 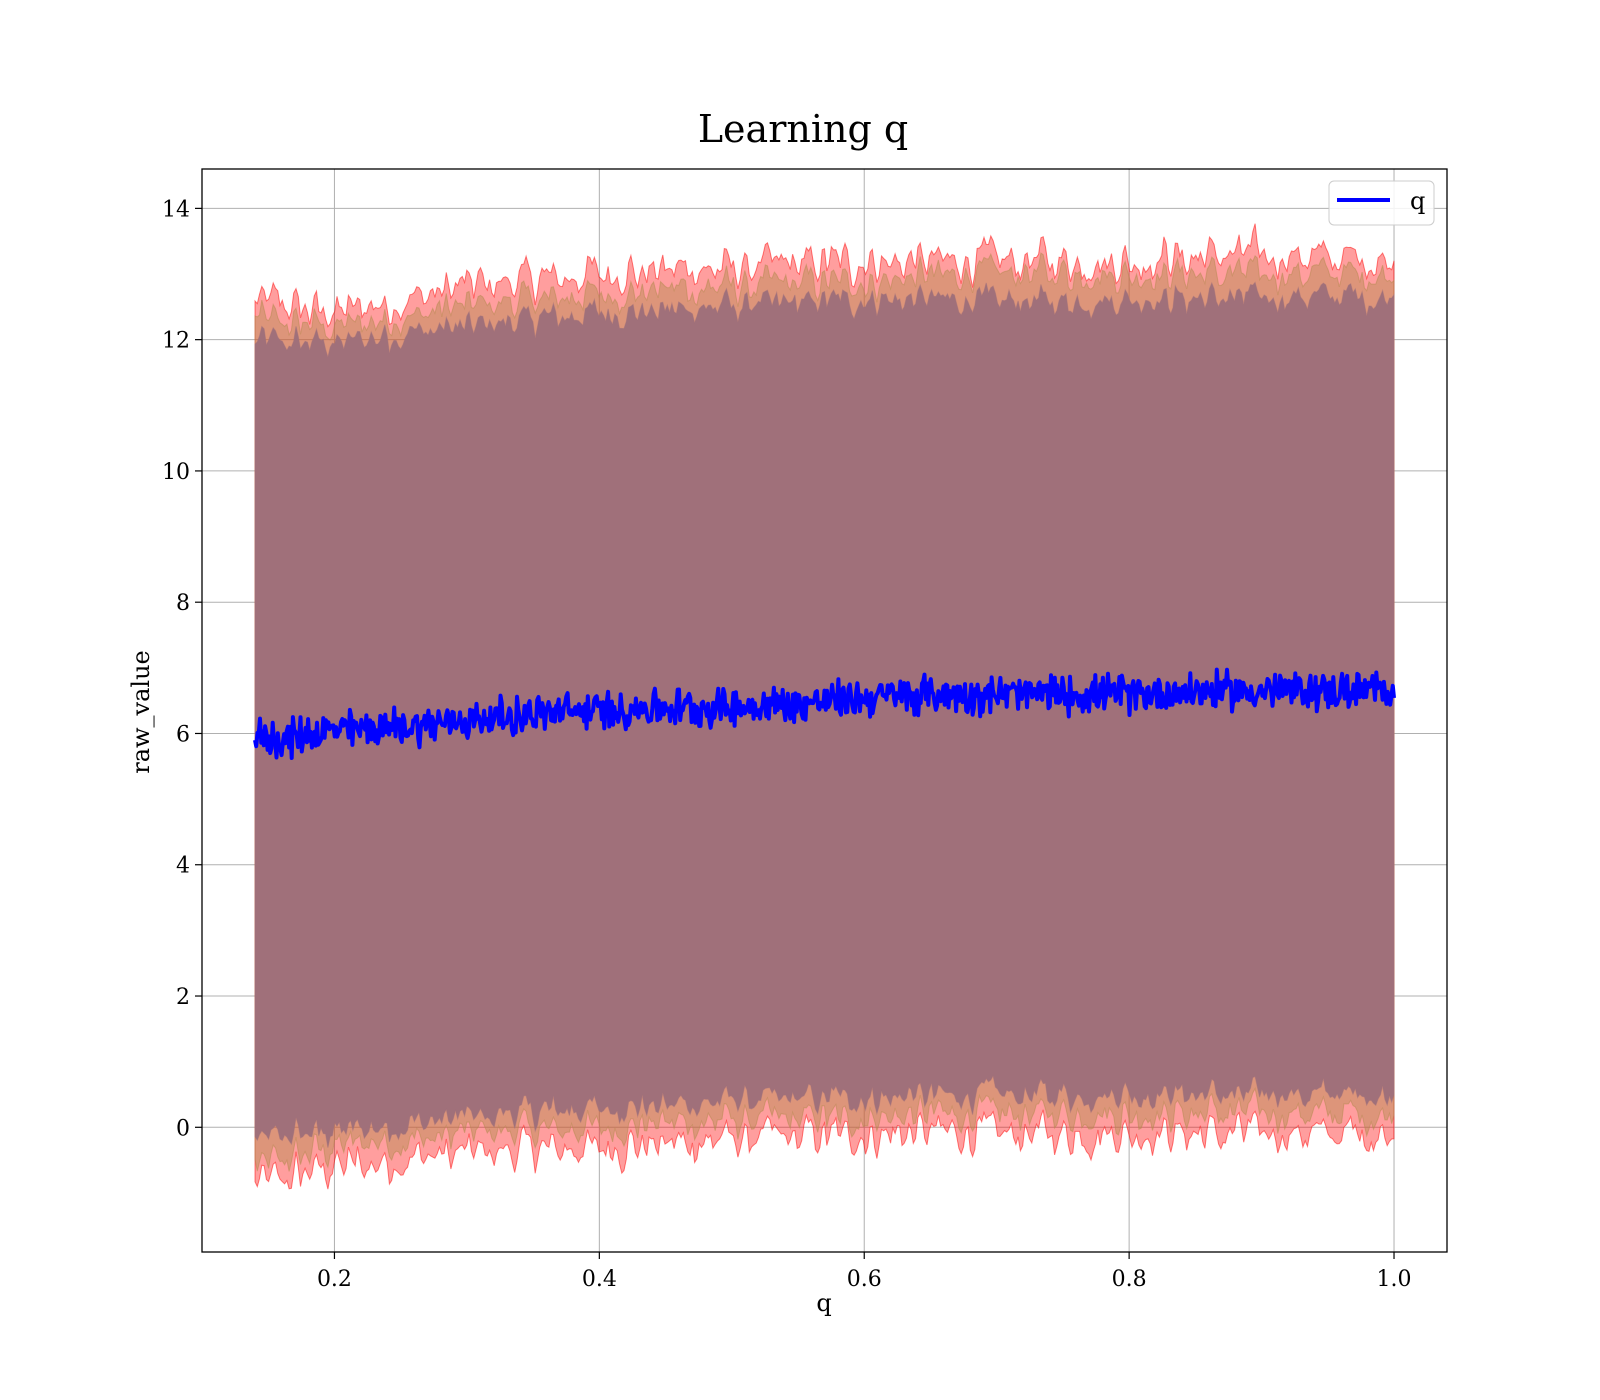 I want to click on series-line-q, so click(x=824, y=713).